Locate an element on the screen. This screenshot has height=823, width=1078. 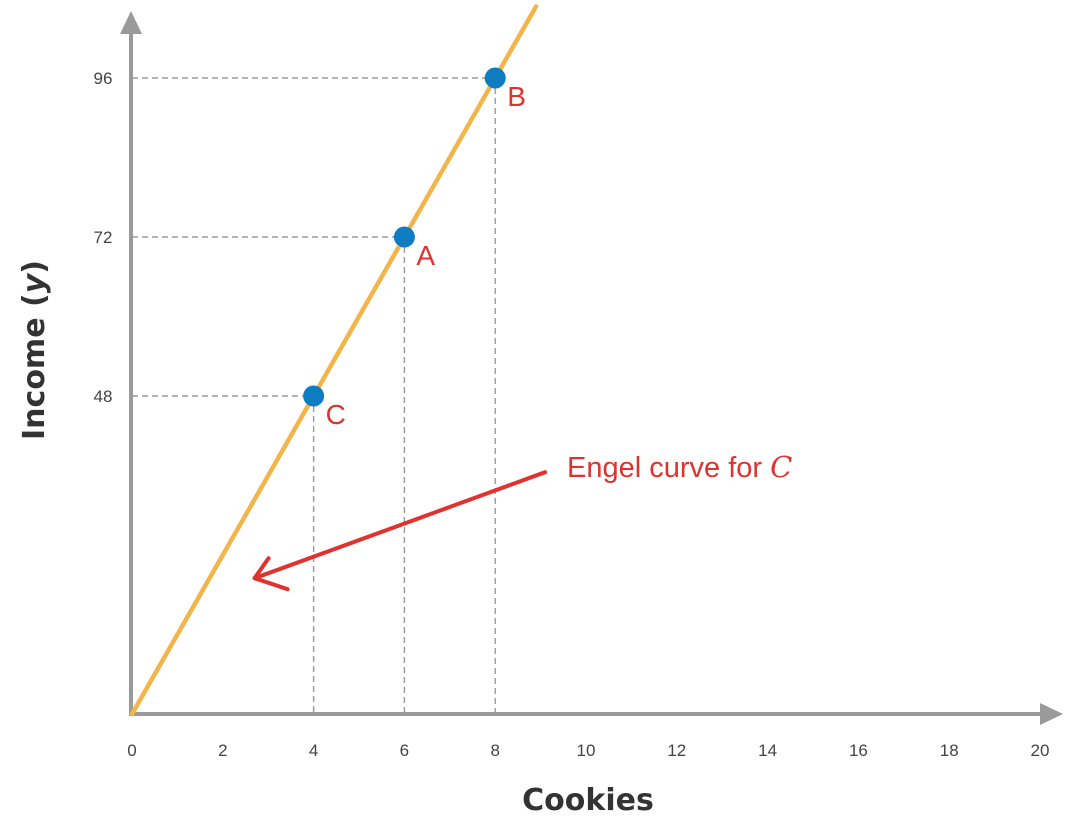
y-tick-label: 72 is located at coordinates (103, 237).